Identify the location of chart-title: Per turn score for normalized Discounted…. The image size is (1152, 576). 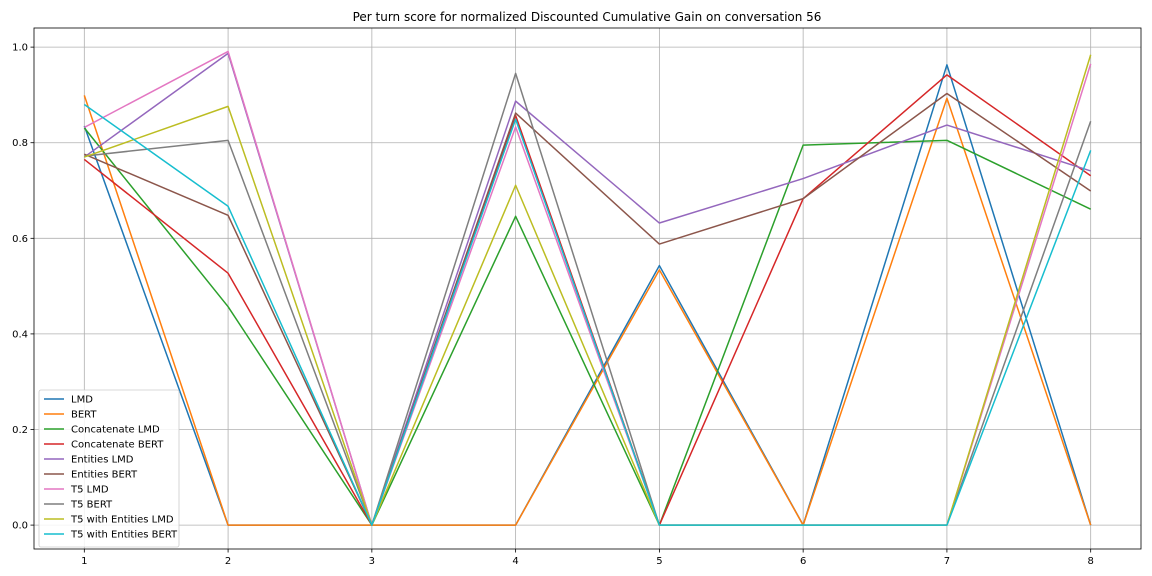
(587, 17).